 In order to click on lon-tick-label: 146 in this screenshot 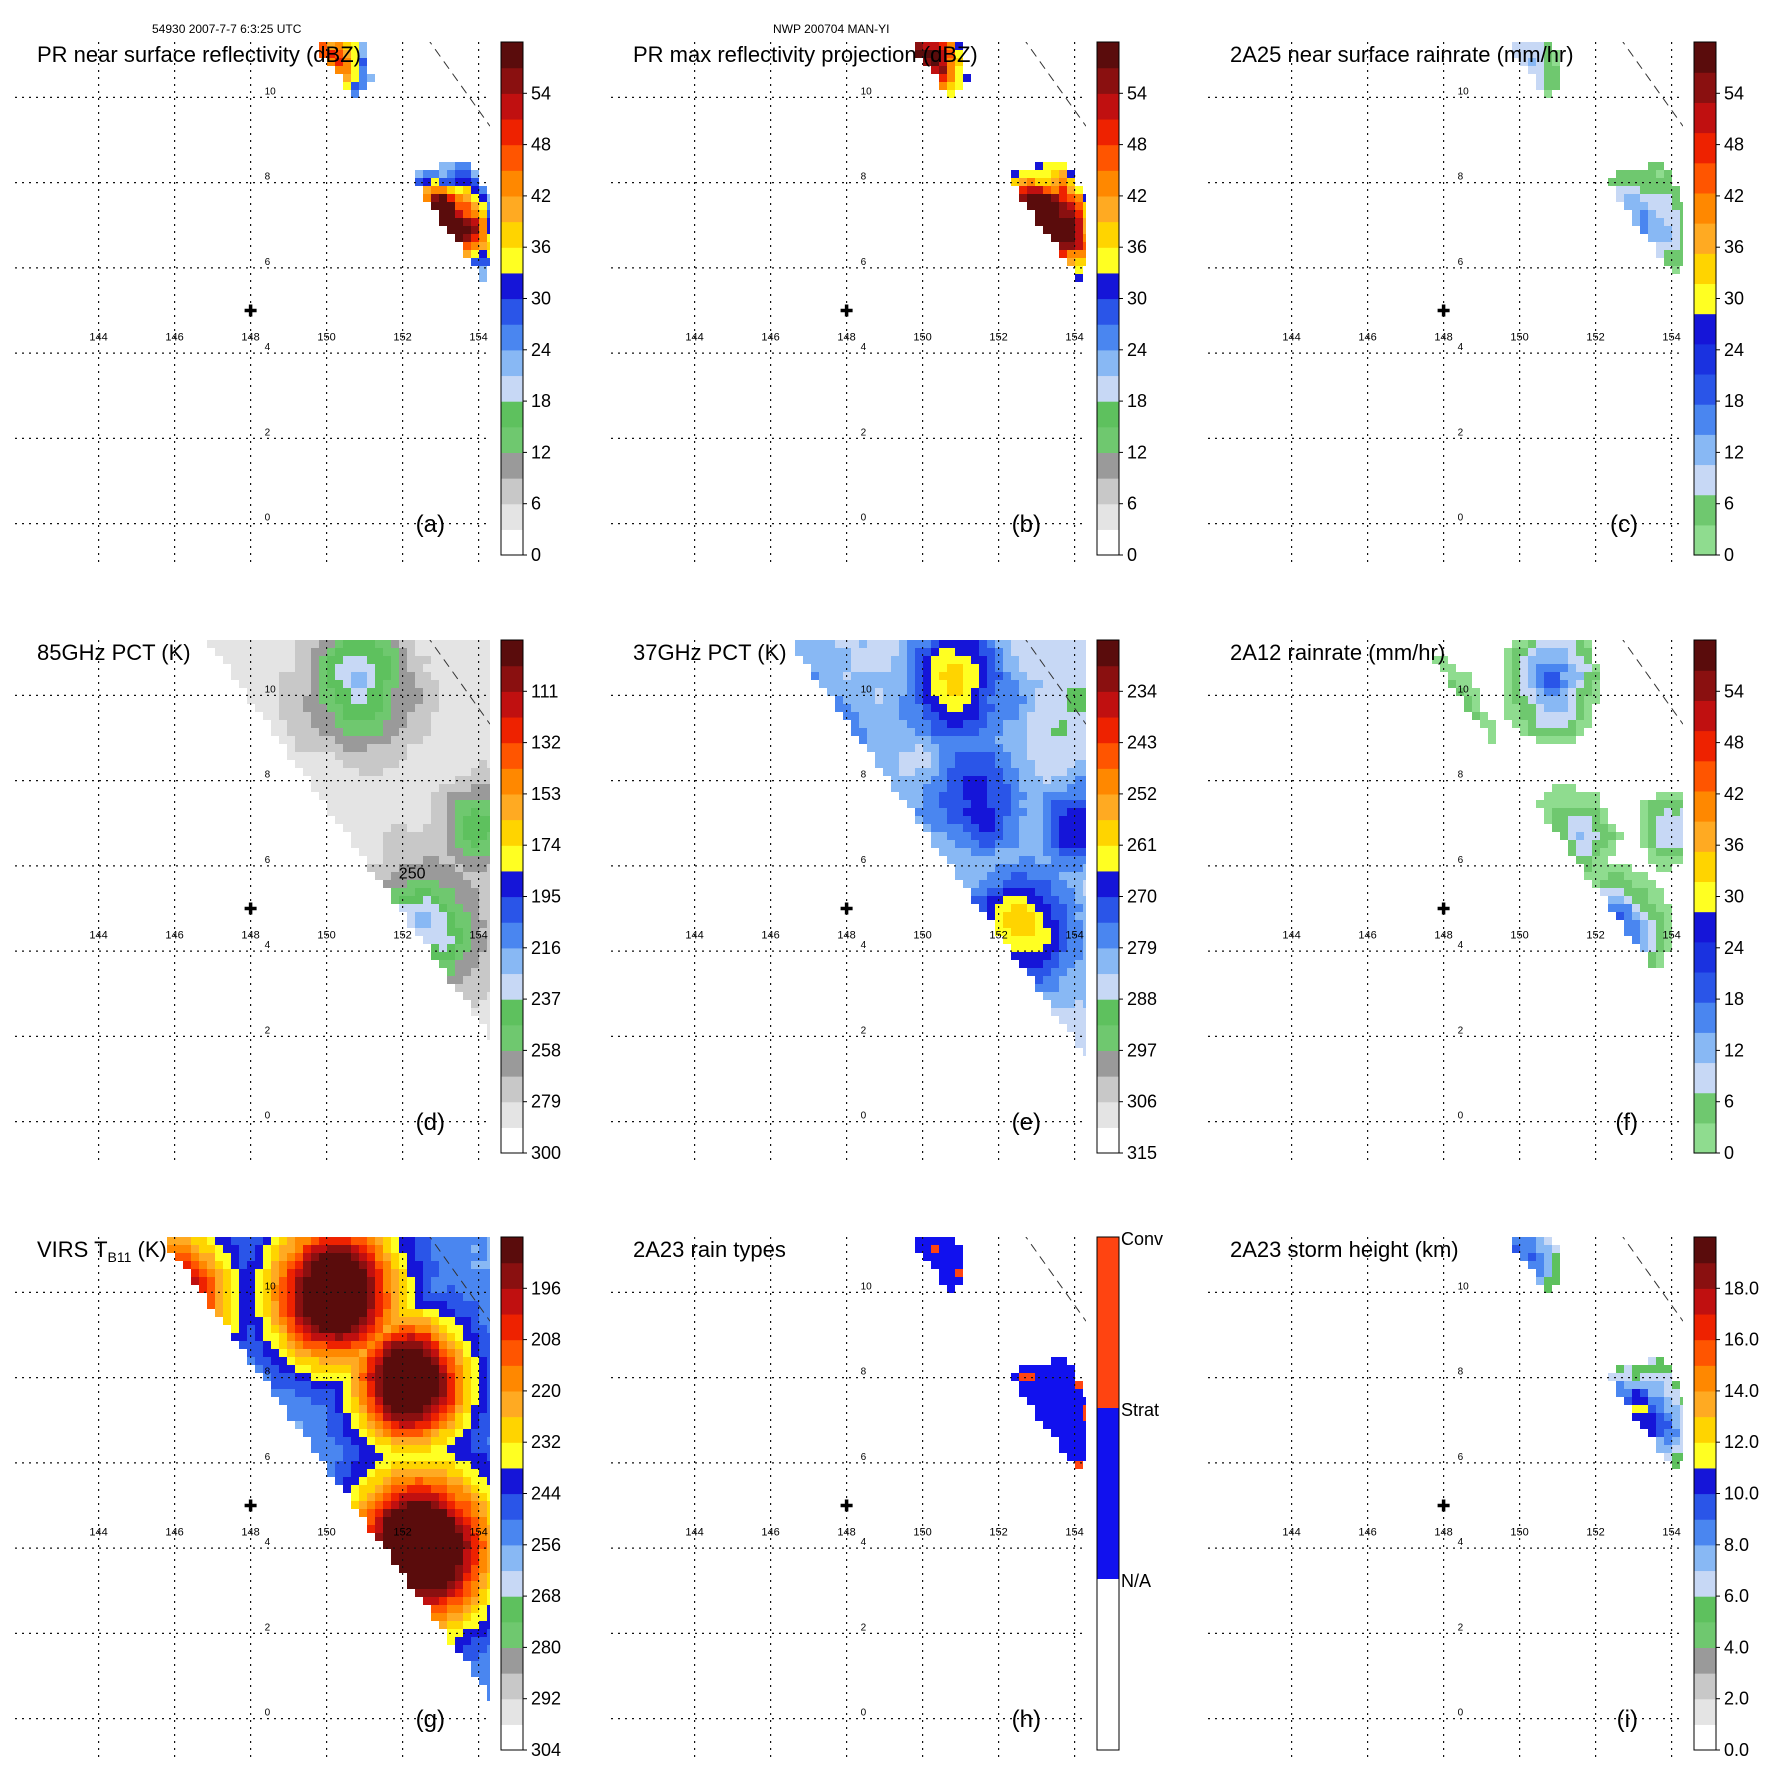, I will do `click(1367, 935)`.